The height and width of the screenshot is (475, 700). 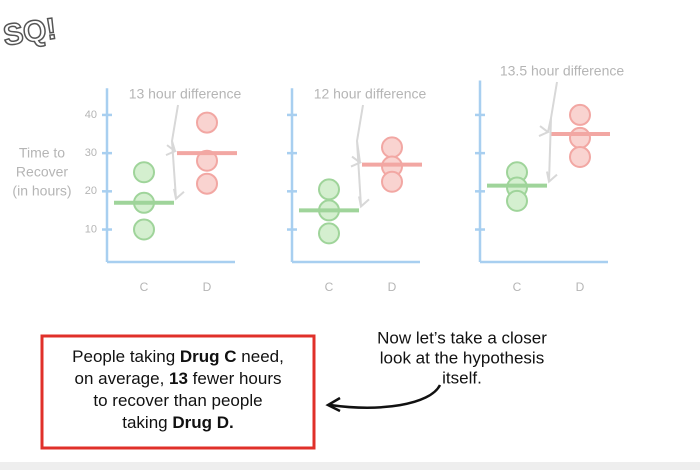 I want to click on y-axis-label: Time to, so click(x=42, y=153).